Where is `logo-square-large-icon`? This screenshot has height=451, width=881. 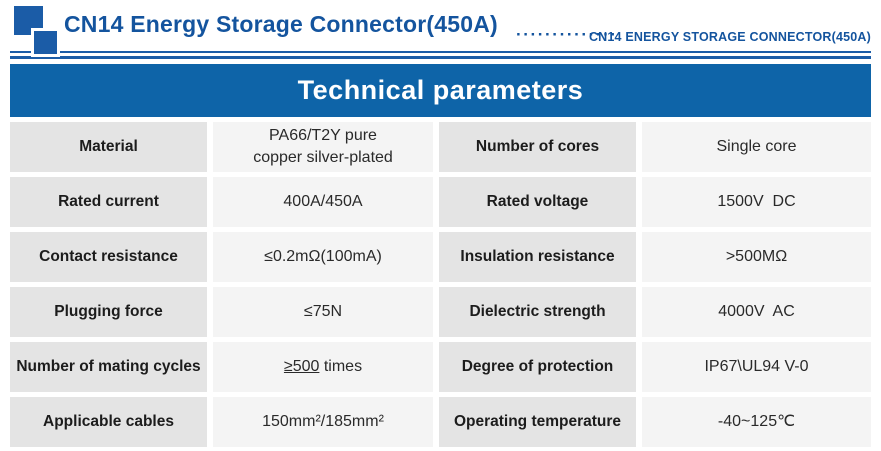 logo-square-large-icon is located at coordinates (28, 20).